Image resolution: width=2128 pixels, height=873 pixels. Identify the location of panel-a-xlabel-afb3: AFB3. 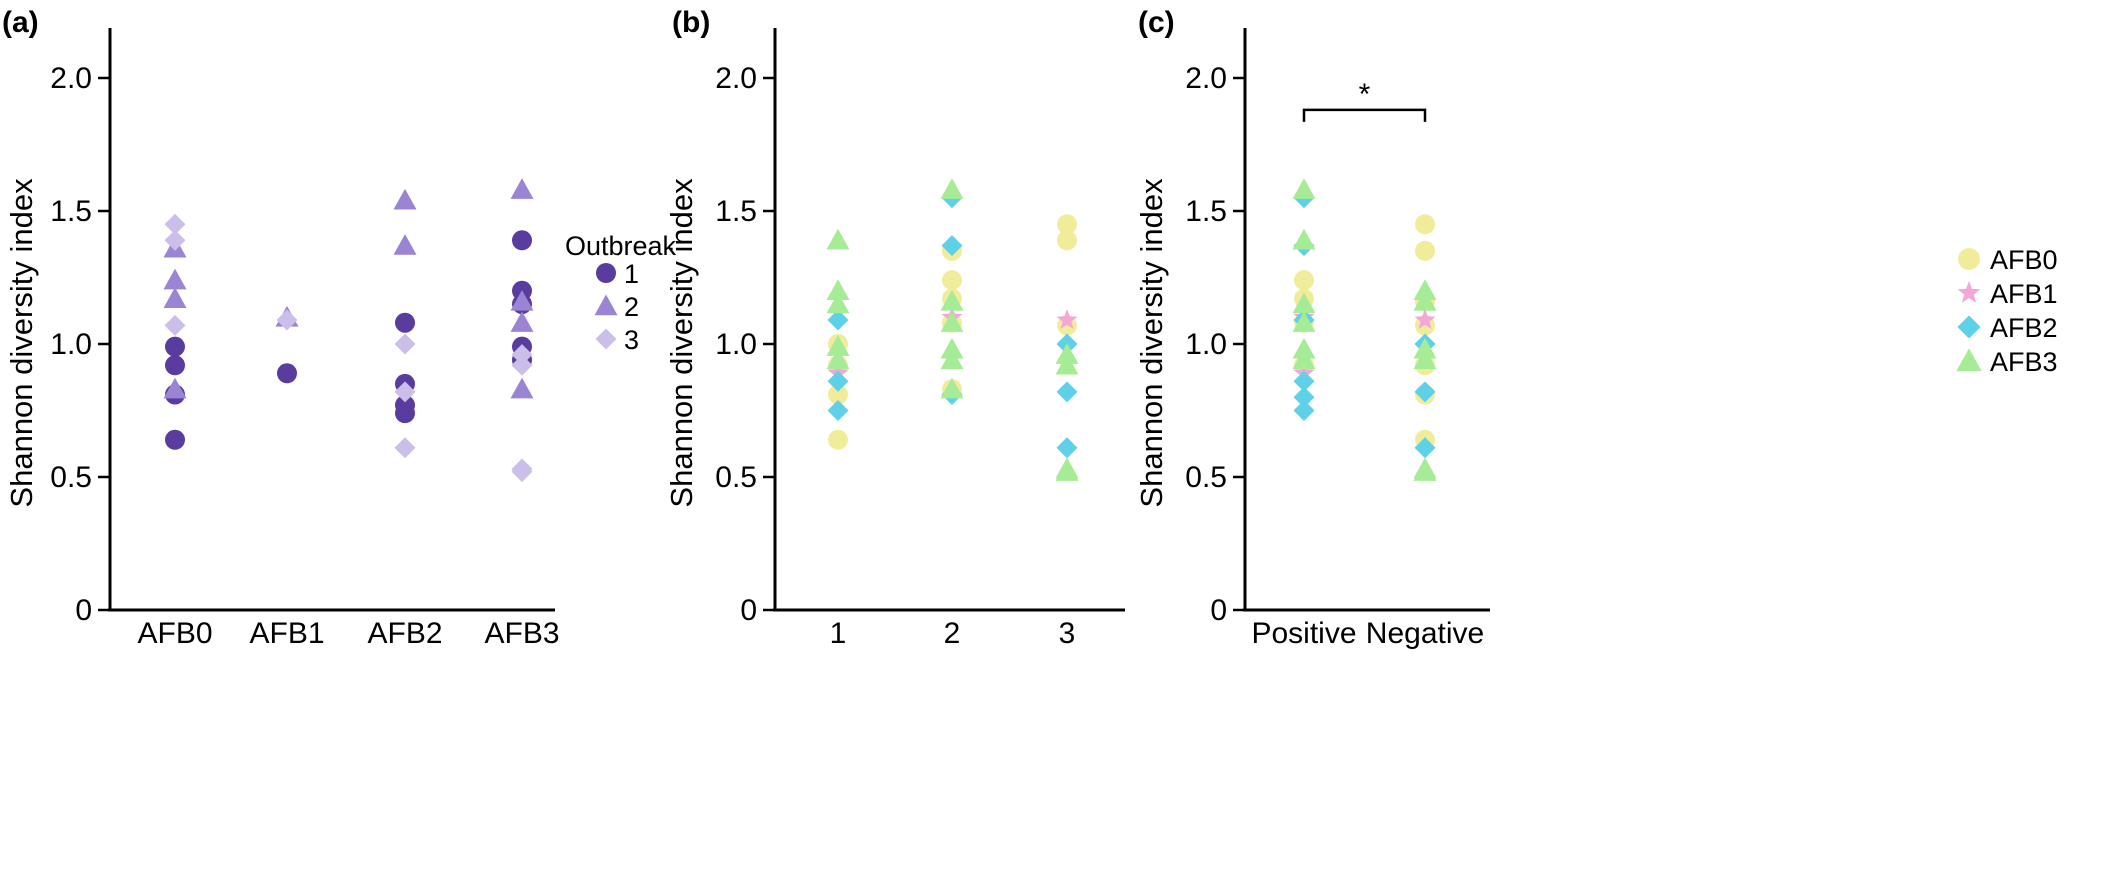
(521, 633).